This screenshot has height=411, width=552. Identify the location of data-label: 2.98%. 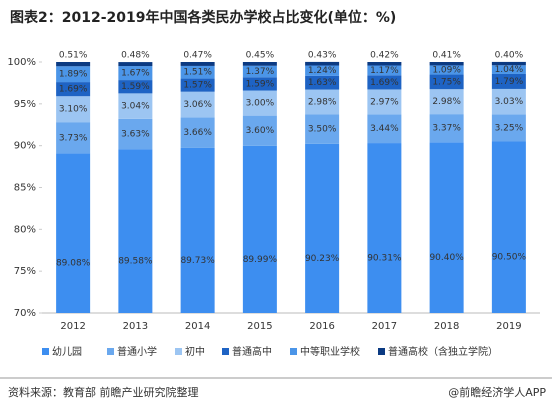
(322, 102).